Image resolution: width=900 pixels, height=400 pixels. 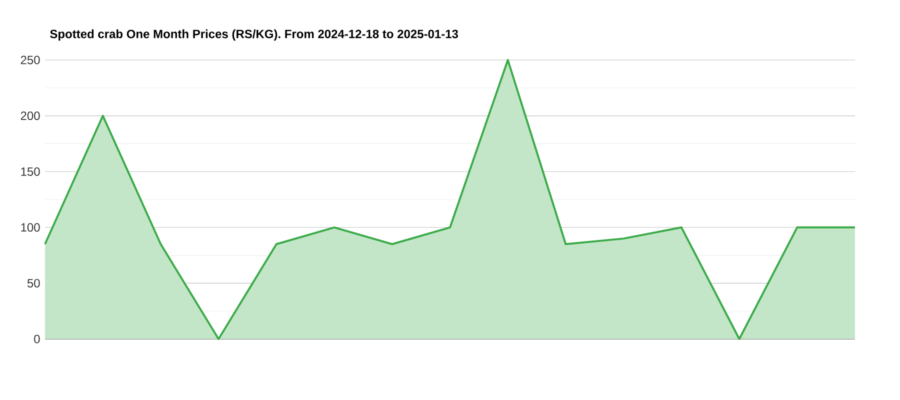 What do you see at coordinates (30, 171) in the screenshot?
I see `y-tick-label: 150` at bounding box center [30, 171].